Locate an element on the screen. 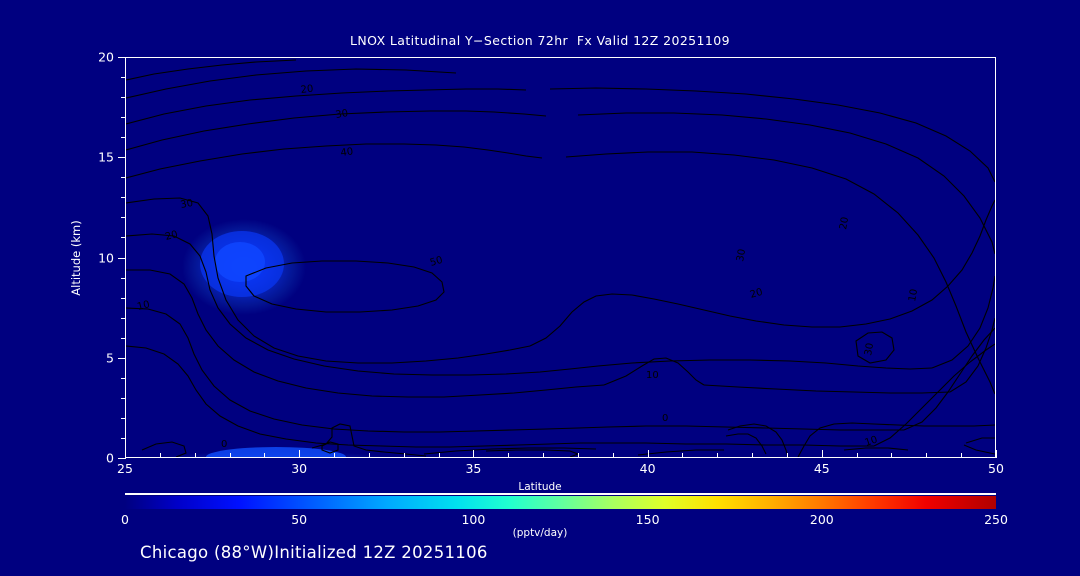 This screenshot has height=576, width=1080. x-axis-title: Latitude is located at coordinates (540, 487).